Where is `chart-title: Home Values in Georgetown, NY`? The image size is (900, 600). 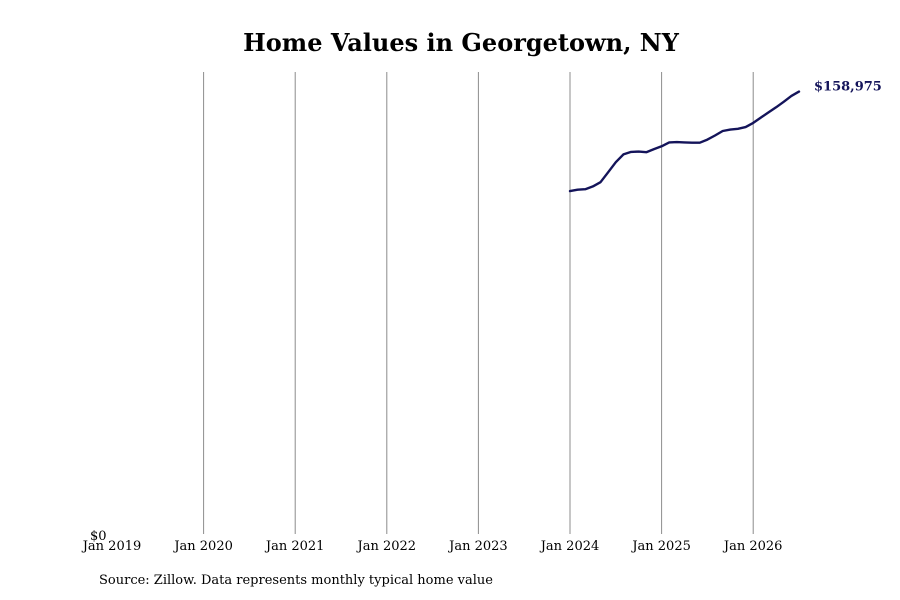
chart-title: Home Values in Georgetown, NY is located at coordinates (461, 42).